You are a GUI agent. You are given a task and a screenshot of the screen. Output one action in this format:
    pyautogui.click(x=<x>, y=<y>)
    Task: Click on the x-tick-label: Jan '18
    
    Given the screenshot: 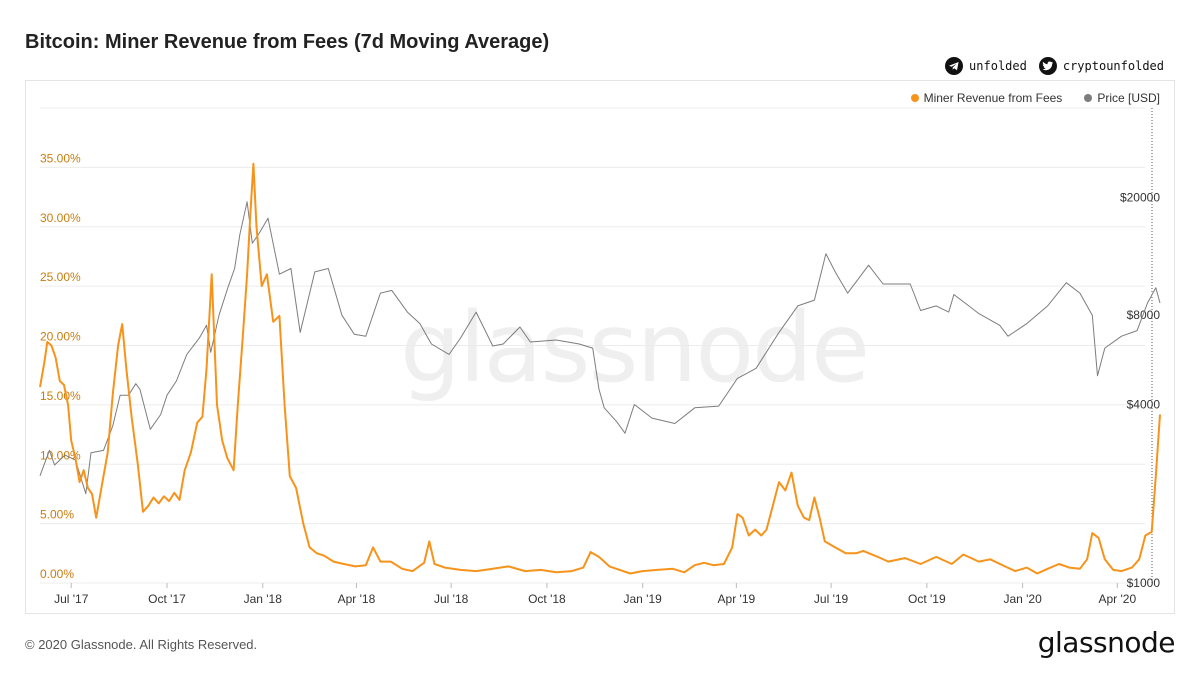 What is the action you would take?
    pyautogui.click(x=263, y=599)
    